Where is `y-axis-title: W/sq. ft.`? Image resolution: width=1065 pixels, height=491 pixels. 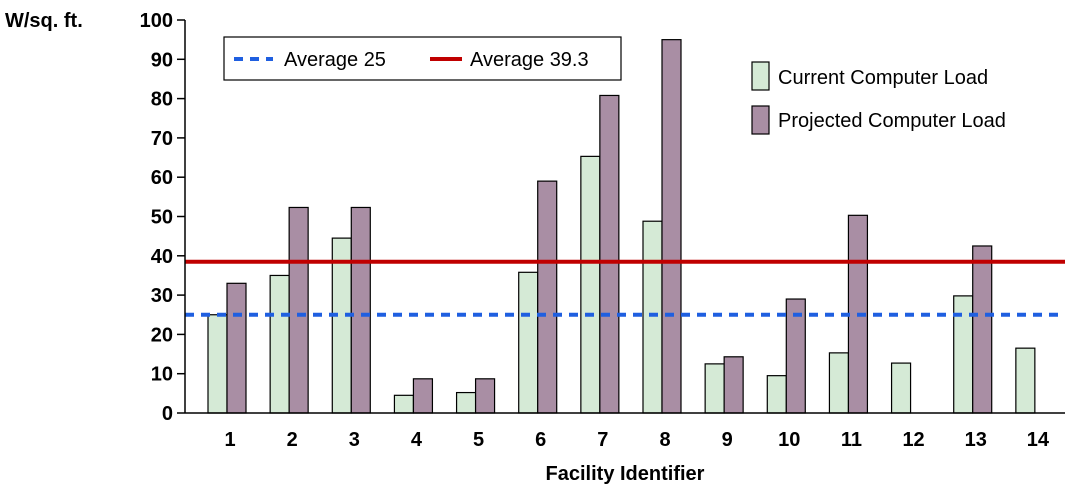 y-axis-title: W/sq. ft. is located at coordinates (44, 21).